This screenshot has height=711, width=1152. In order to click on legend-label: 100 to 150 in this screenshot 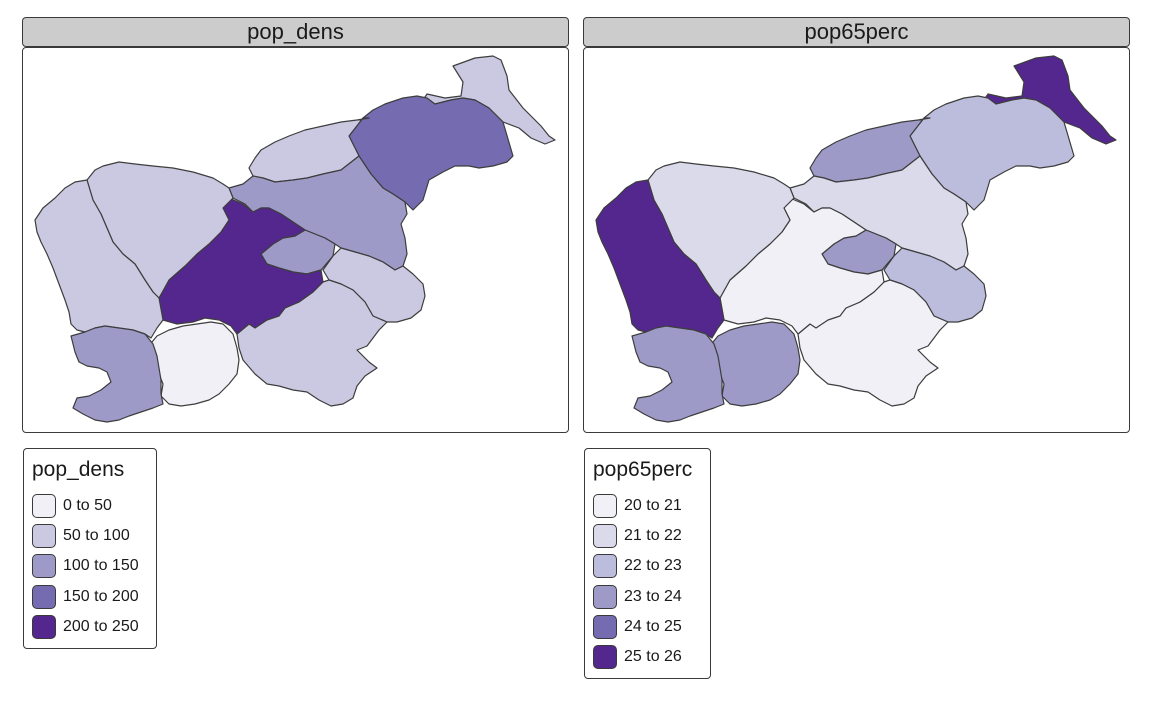, I will do `click(101, 566)`.